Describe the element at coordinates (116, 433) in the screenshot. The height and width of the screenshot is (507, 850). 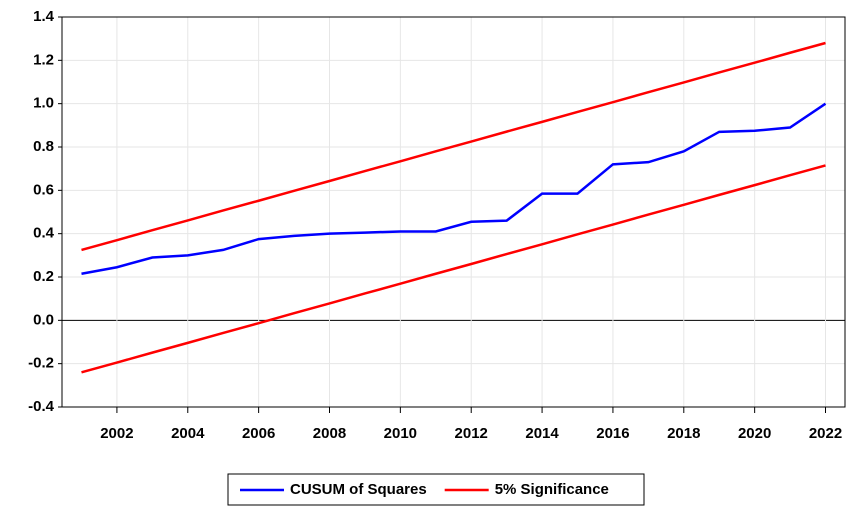
I see `x-tick-label: 2002` at that location.